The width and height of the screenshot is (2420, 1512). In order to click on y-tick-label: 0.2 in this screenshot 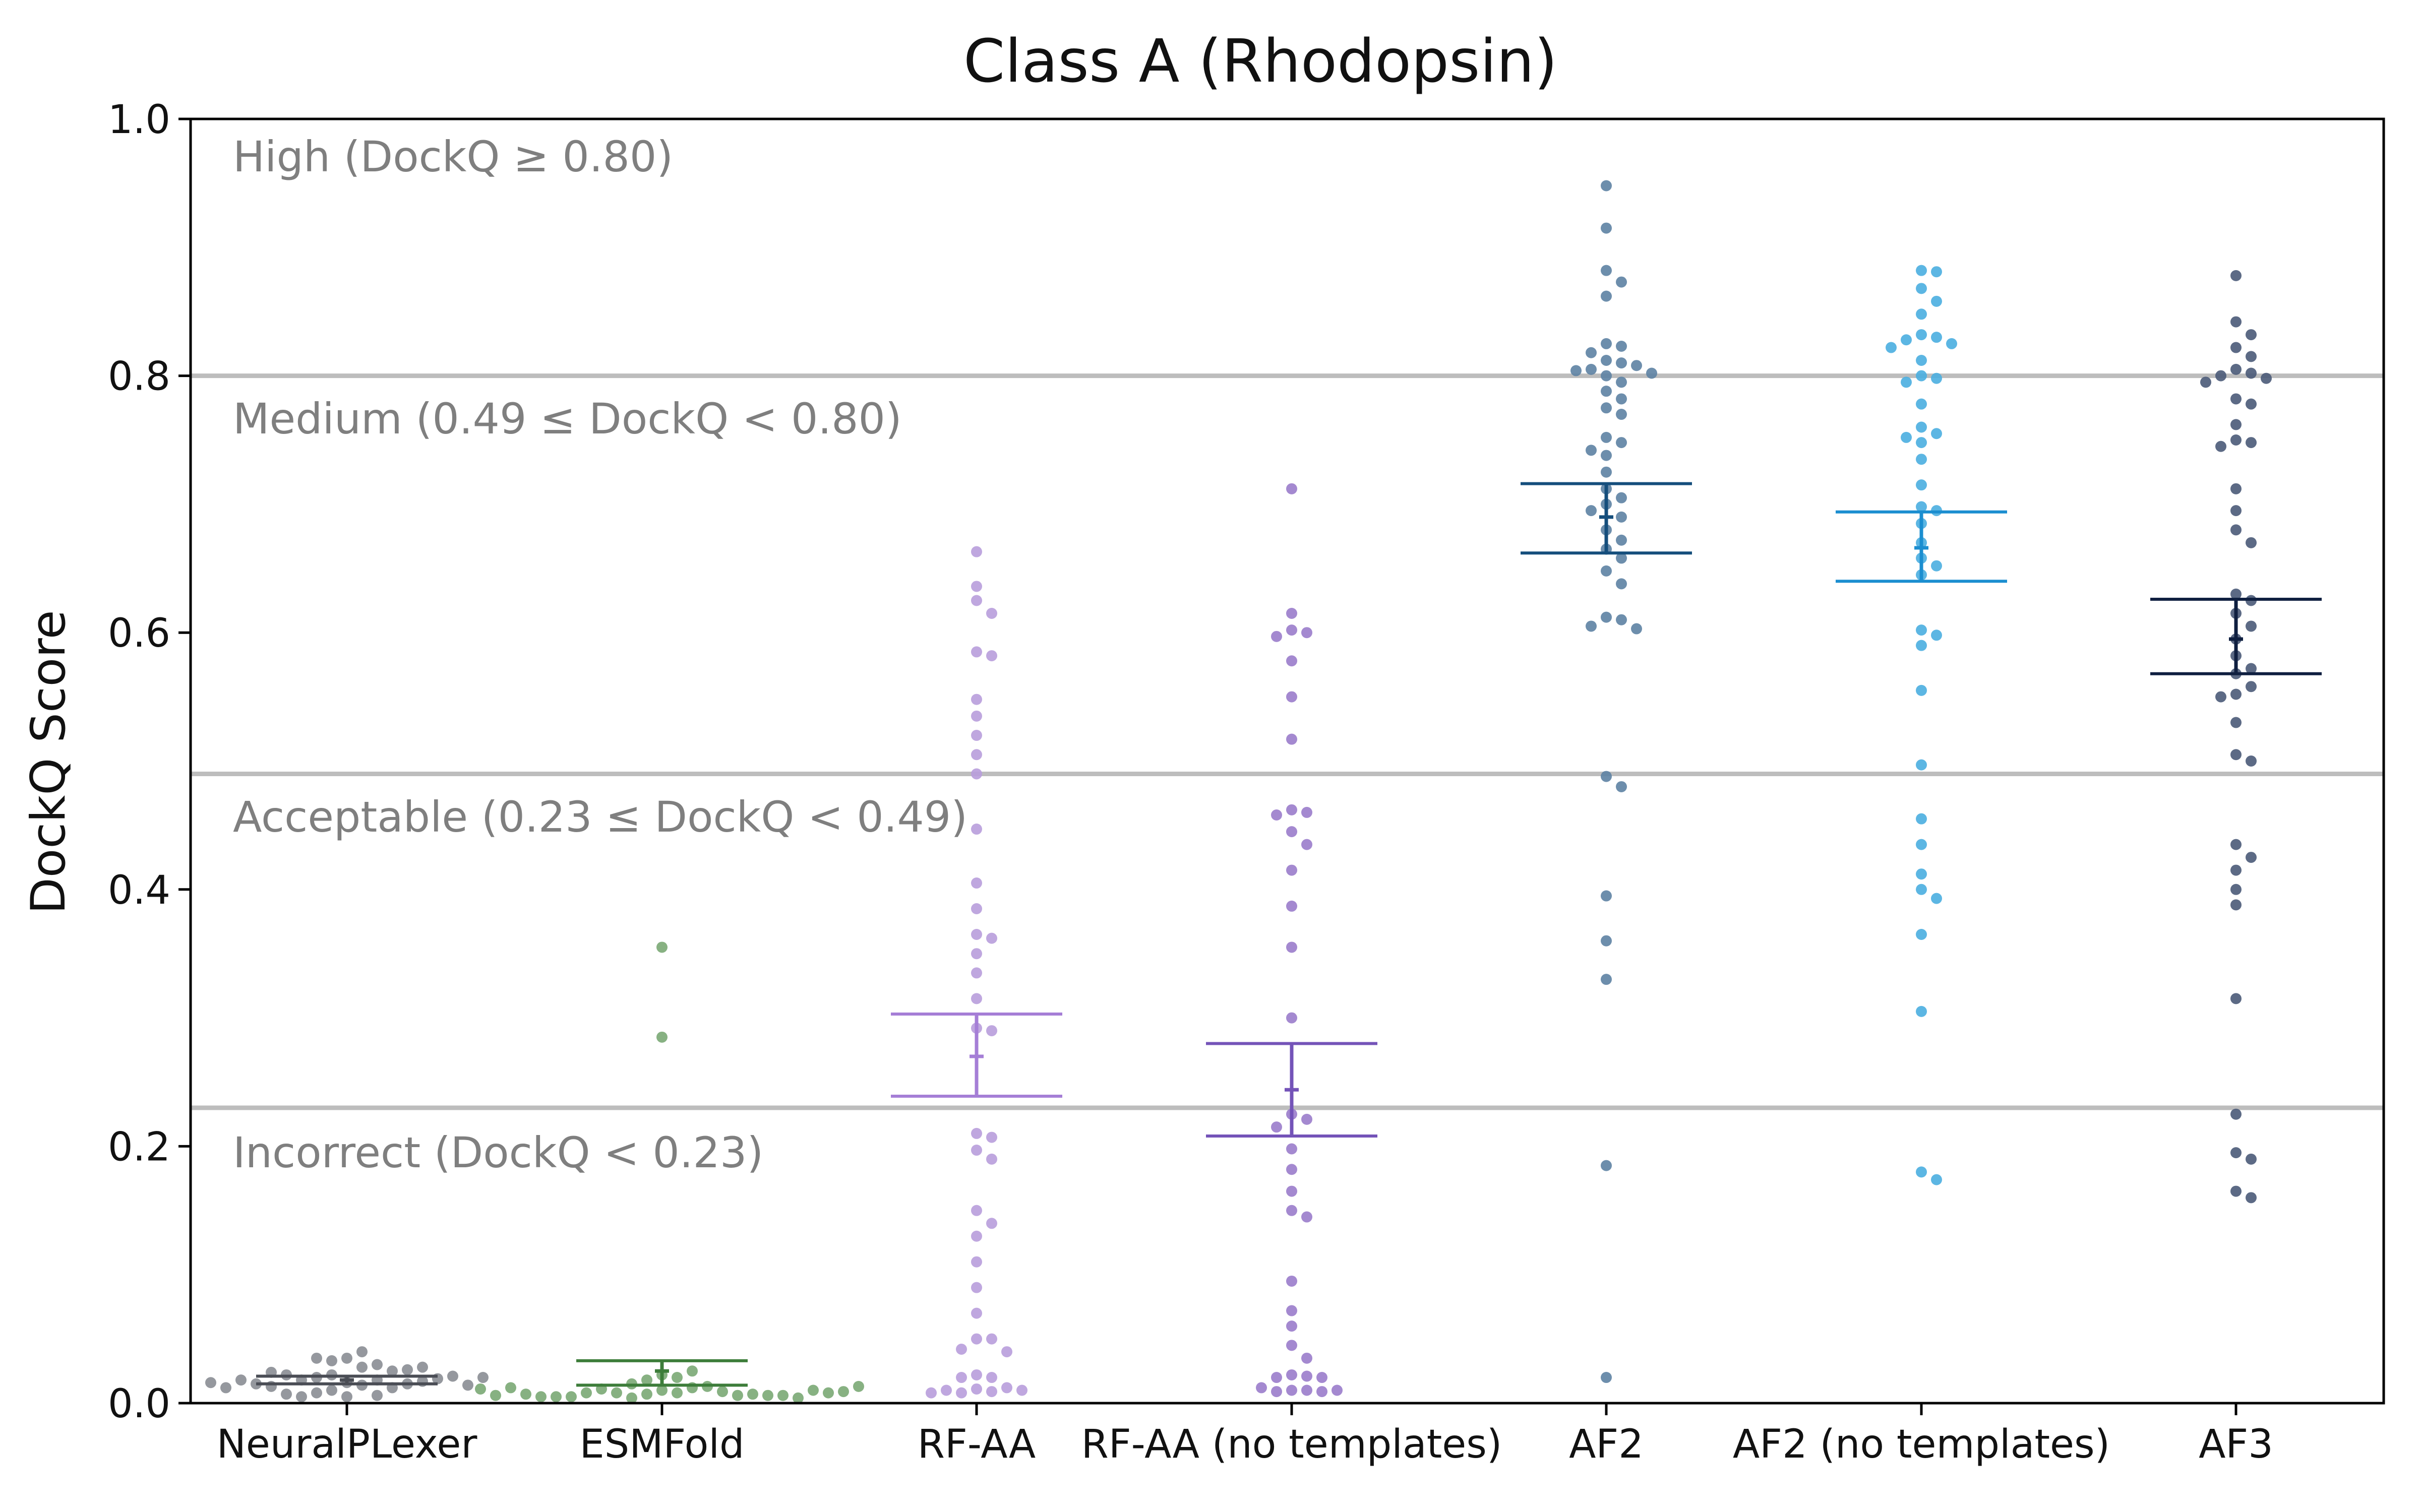, I will do `click(139, 1147)`.